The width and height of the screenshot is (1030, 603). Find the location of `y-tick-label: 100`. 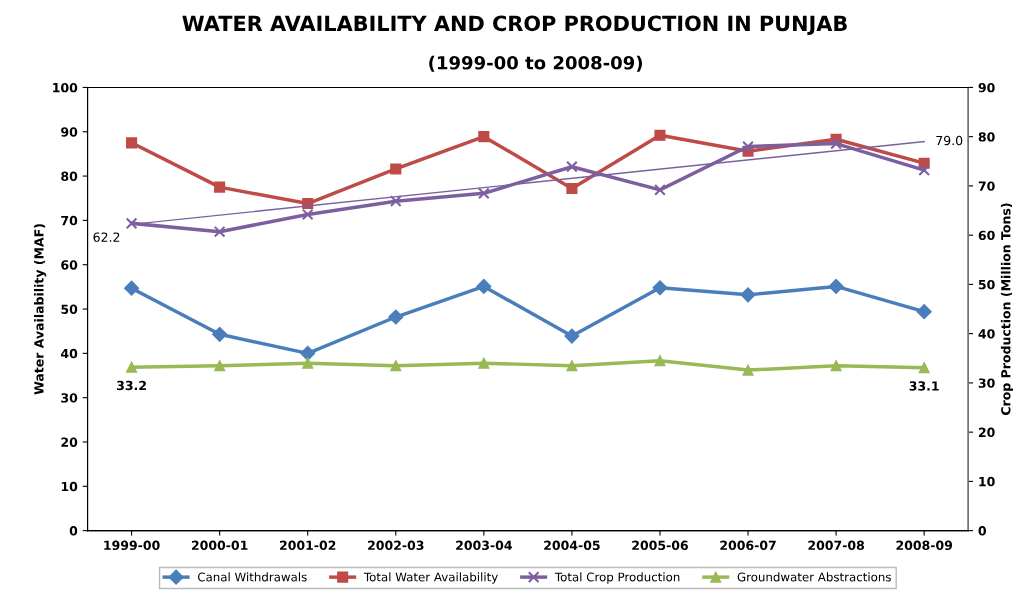

y-tick-label: 100 is located at coordinates (65, 87).